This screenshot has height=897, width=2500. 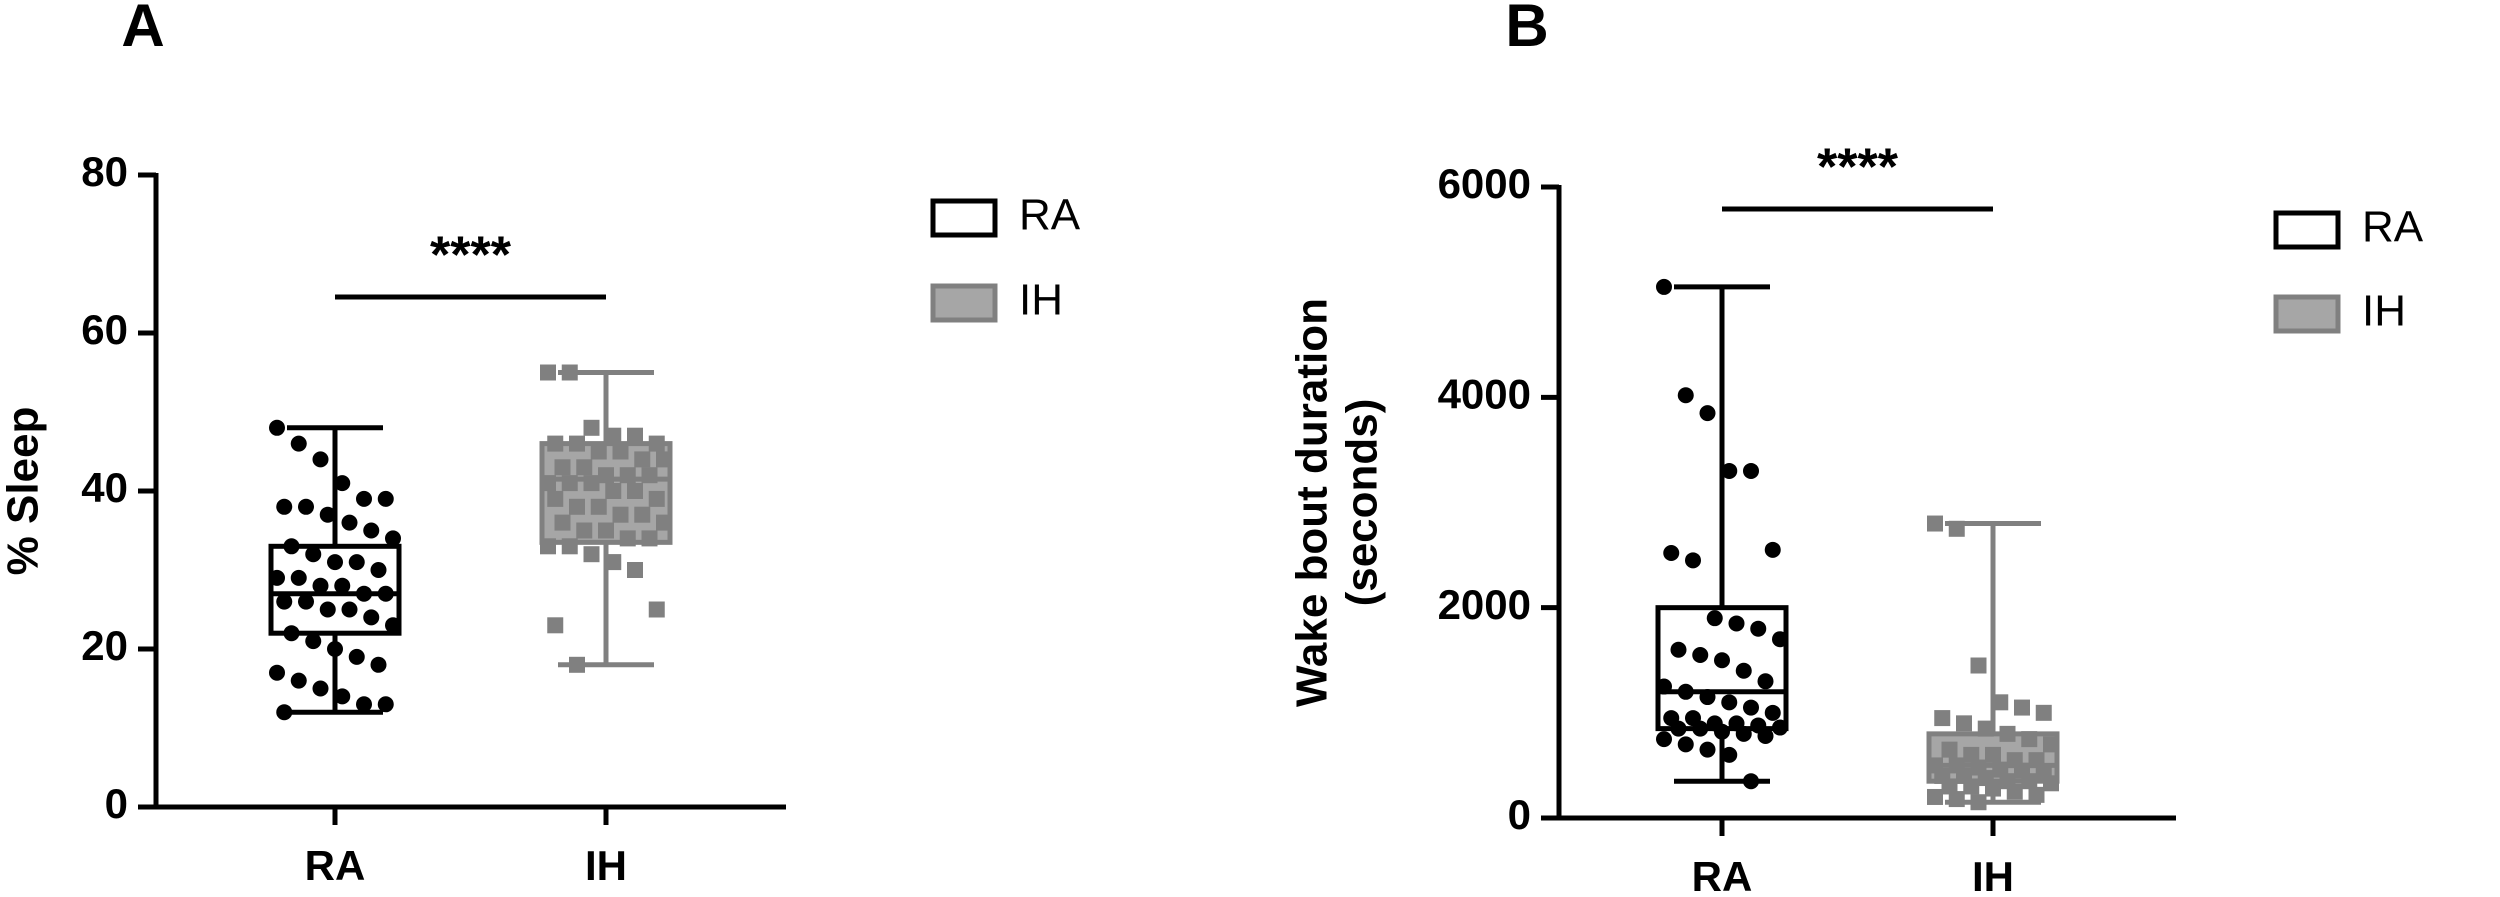 What do you see at coordinates (1519, 814) in the screenshot?
I see `y-tick-label: 0` at bounding box center [1519, 814].